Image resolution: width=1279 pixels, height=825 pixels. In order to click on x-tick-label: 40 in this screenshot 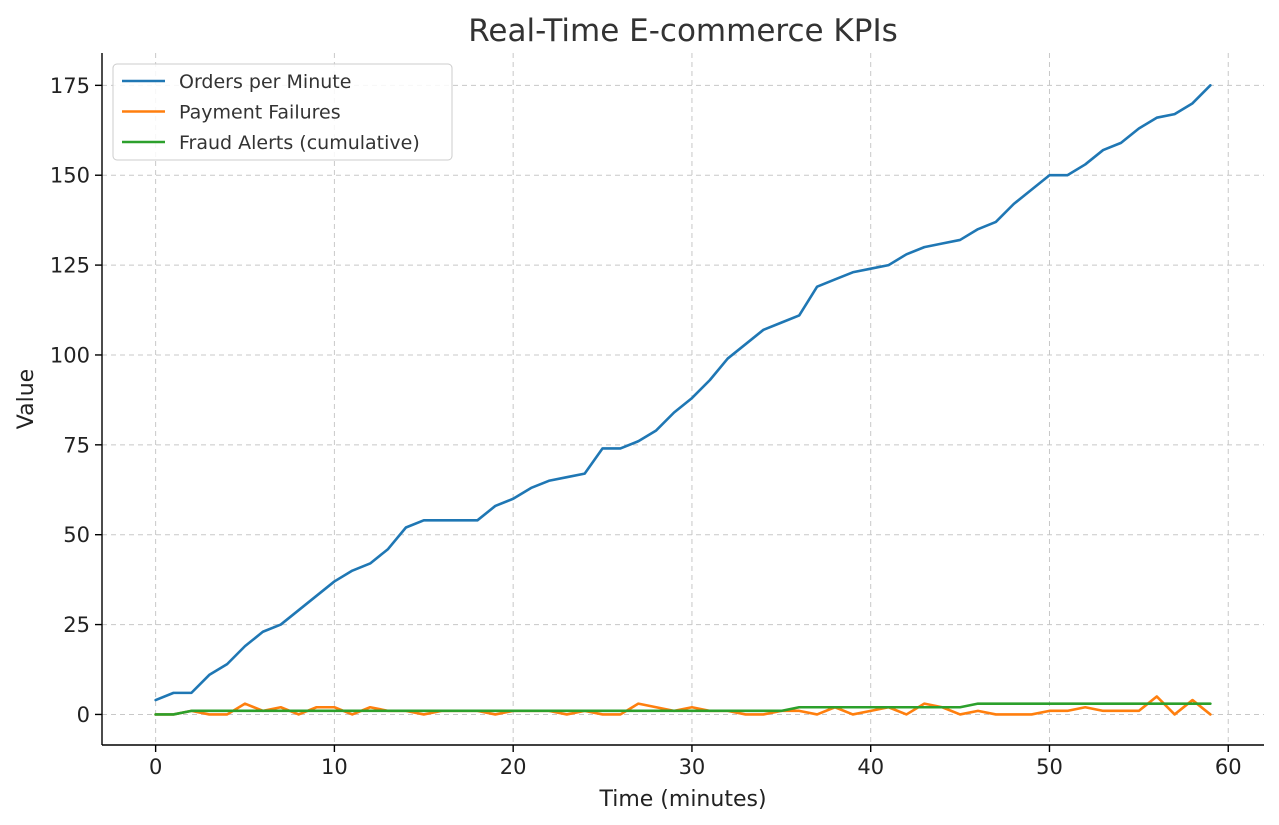, I will do `click(870, 767)`.